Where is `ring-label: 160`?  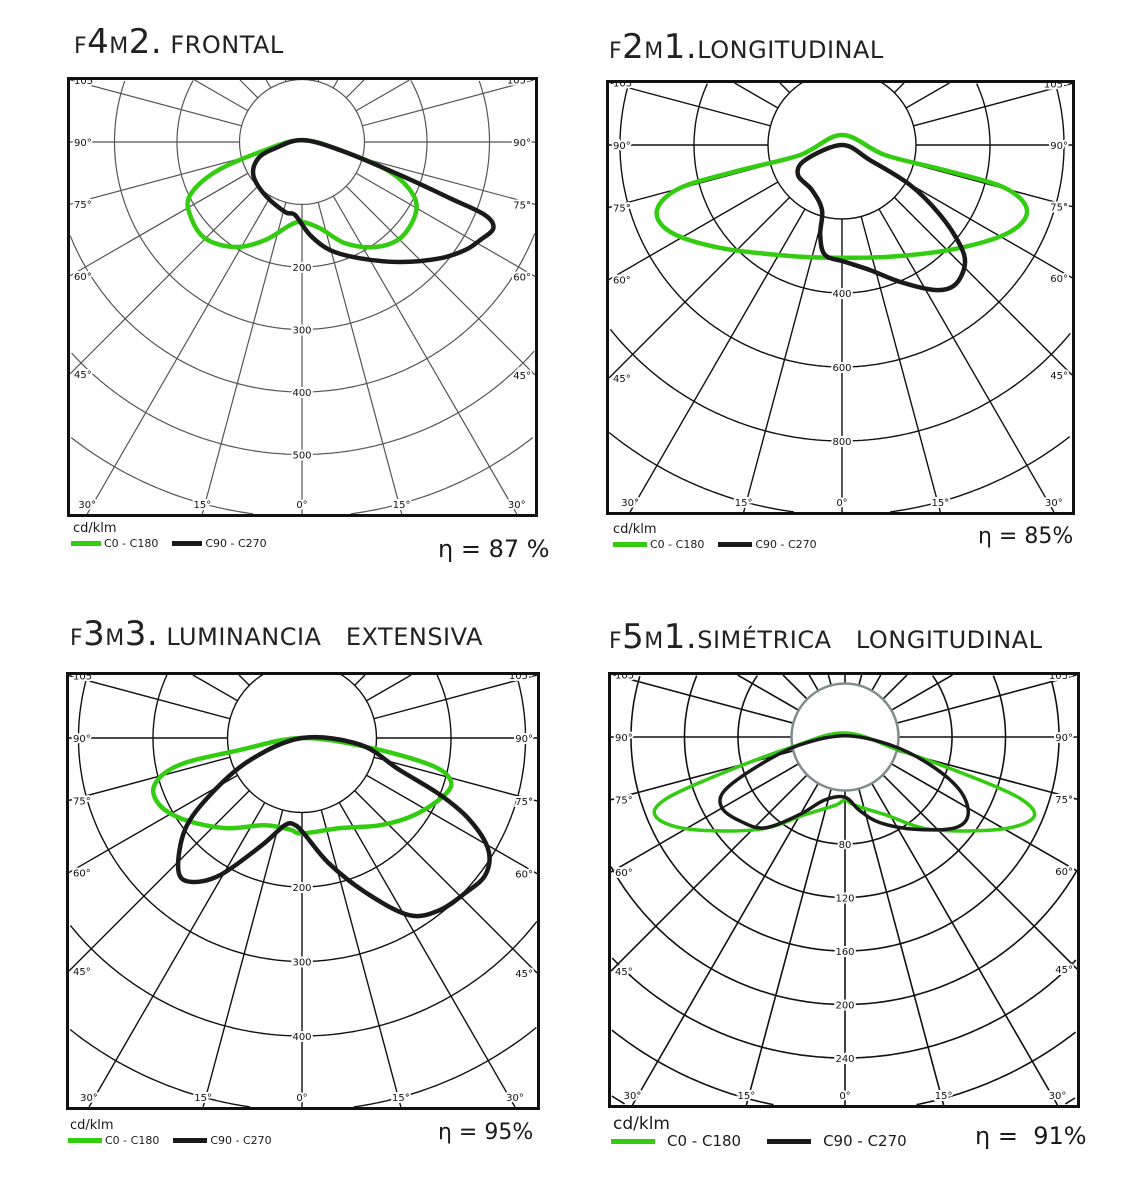 ring-label: 160 is located at coordinates (844, 952).